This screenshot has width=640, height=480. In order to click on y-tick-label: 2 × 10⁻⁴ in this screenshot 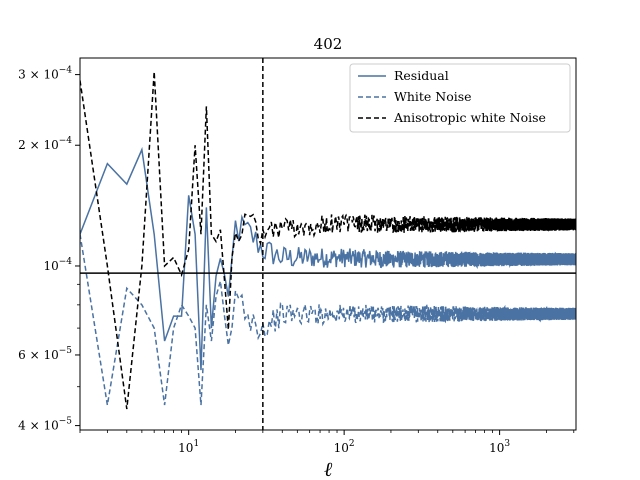, I will do `click(45, 144)`.